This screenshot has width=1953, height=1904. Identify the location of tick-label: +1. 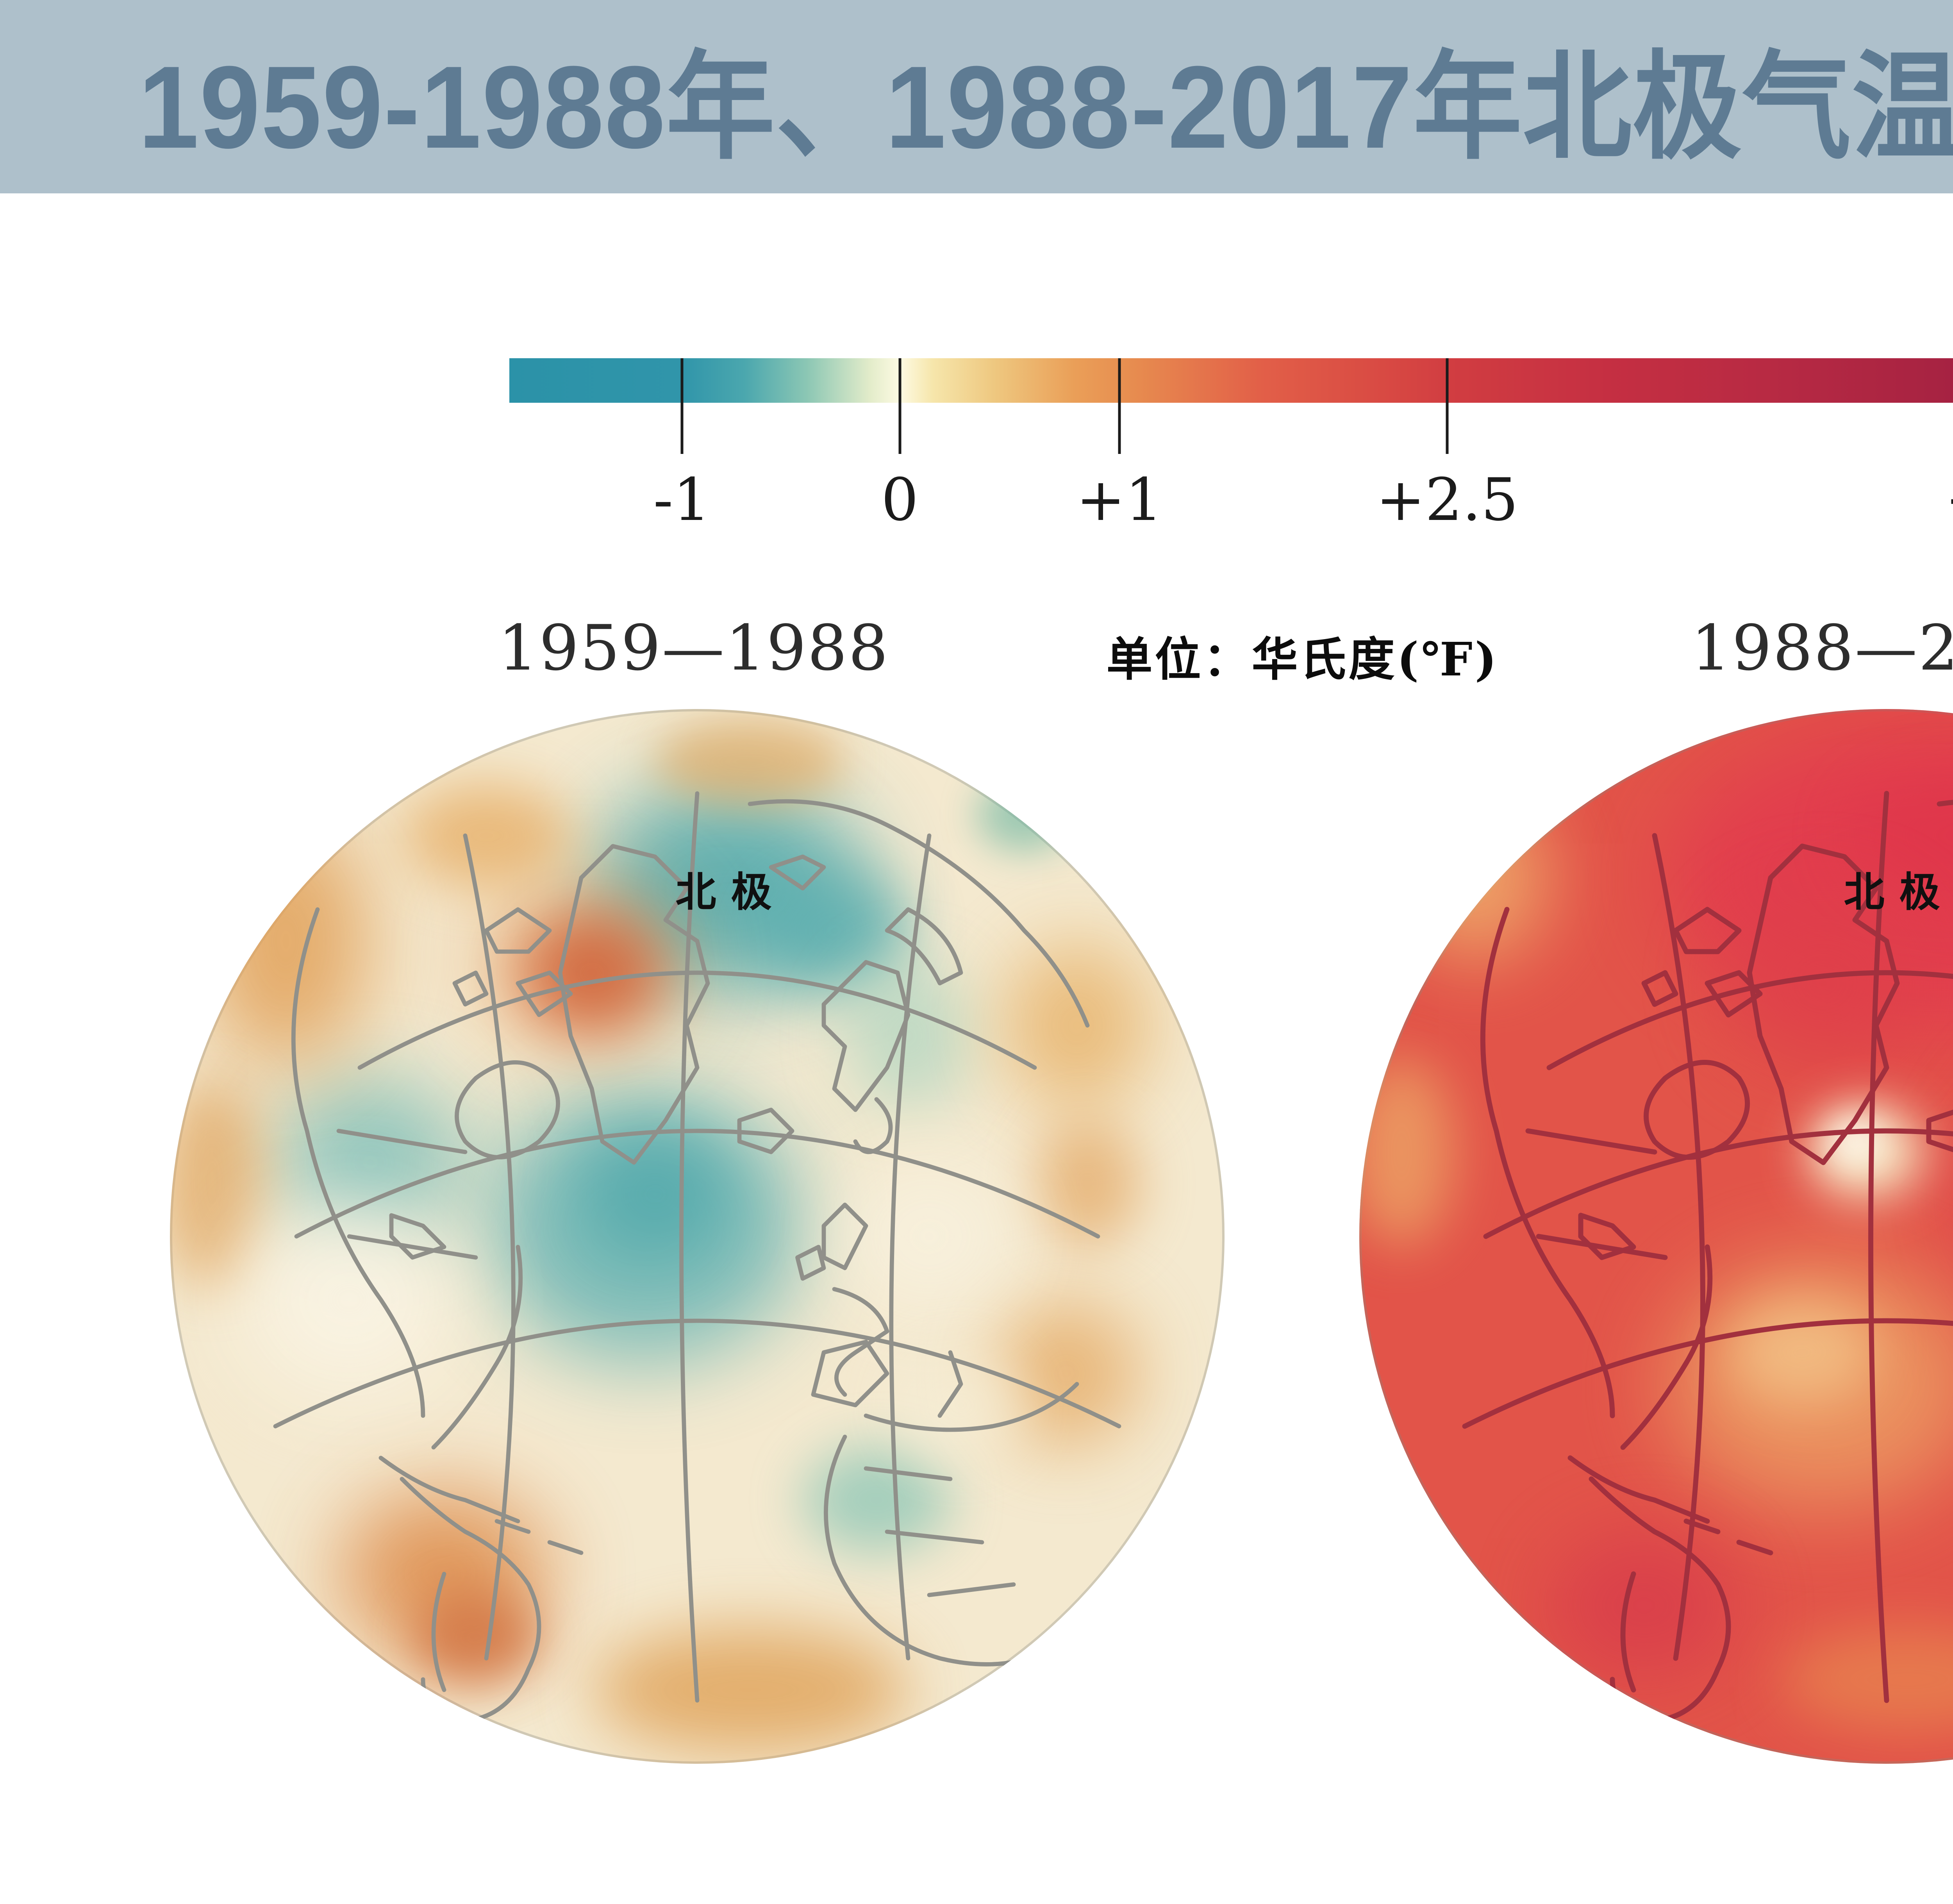
(1119, 500).